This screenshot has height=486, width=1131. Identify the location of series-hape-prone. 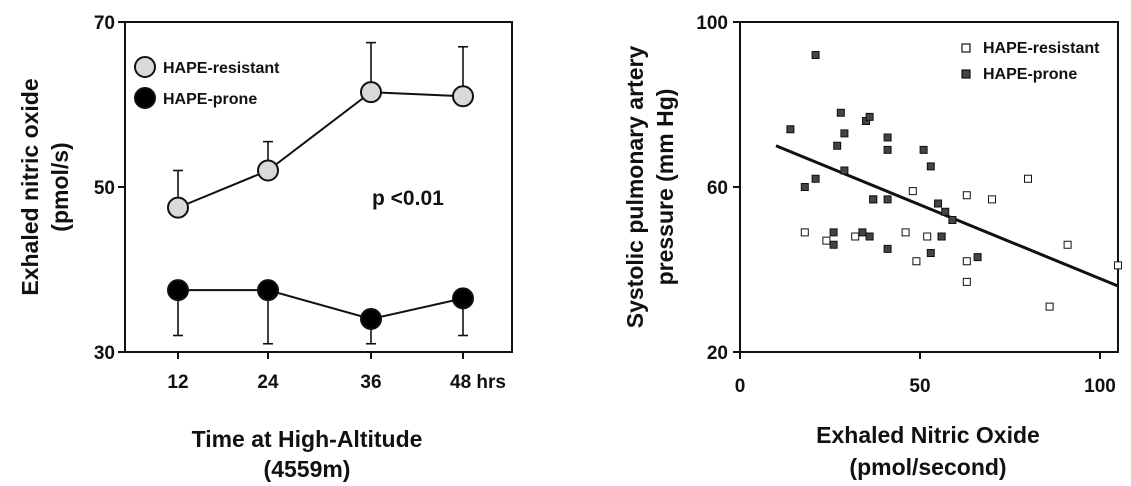
(320, 312).